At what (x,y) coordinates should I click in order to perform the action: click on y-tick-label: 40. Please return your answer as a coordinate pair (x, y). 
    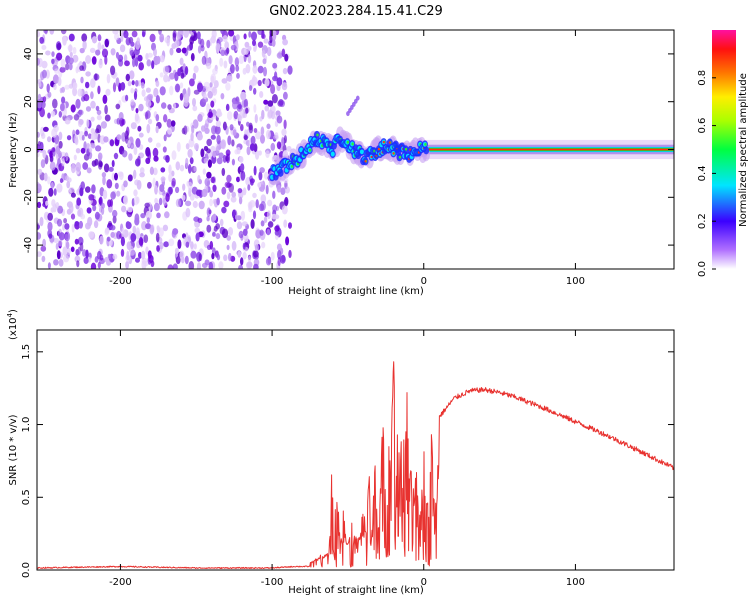
    Looking at the image, I should click on (28, 54).